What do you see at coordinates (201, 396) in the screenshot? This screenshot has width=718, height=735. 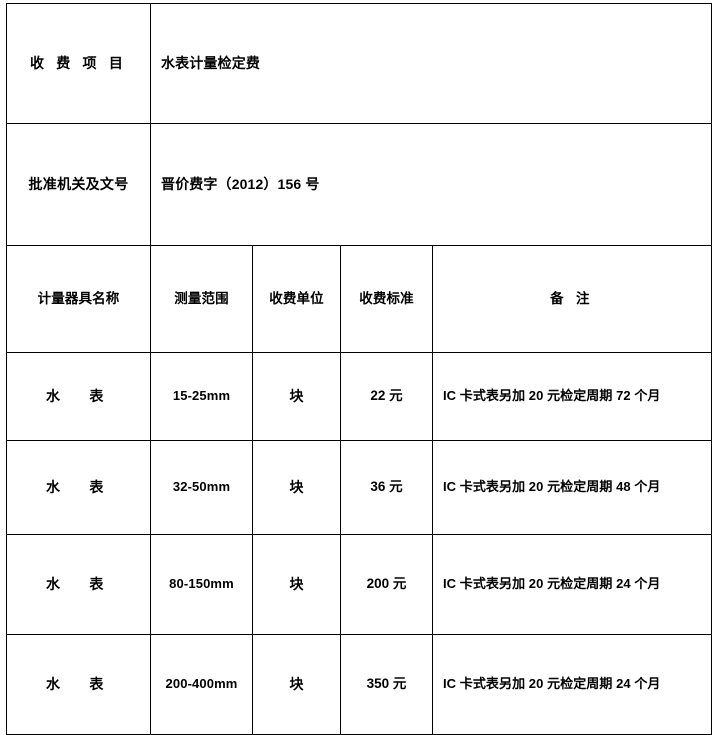 I see `cell-measuring-range: 15-25mm` at bounding box center [201, 396].